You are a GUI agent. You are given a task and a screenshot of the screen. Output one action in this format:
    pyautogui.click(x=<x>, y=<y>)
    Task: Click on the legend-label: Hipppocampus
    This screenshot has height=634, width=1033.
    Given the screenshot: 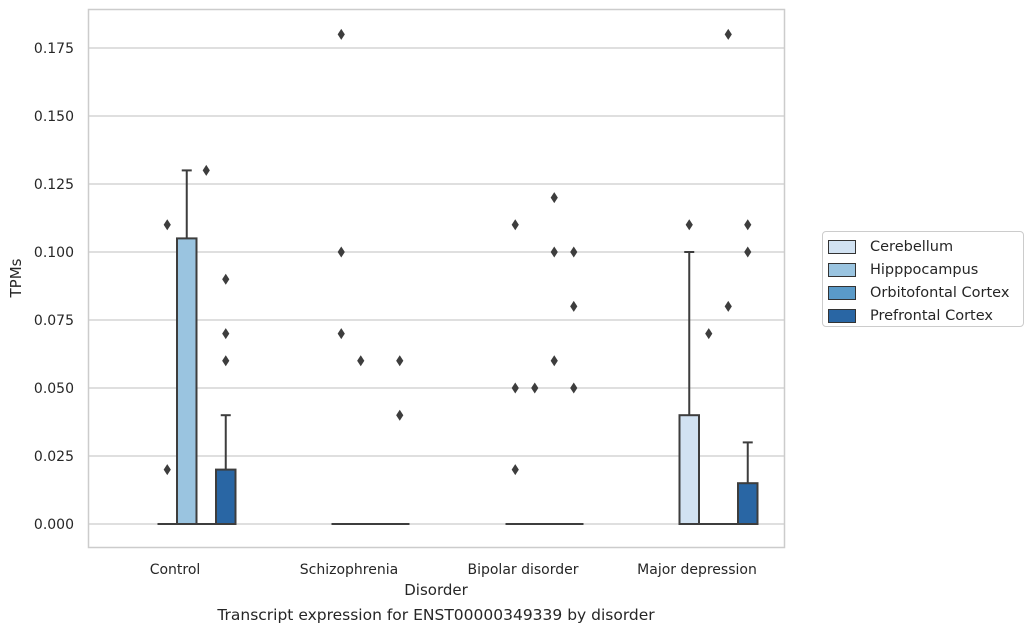 What is the action you would take?
    pyautogui.click(x=924, y=269)
    